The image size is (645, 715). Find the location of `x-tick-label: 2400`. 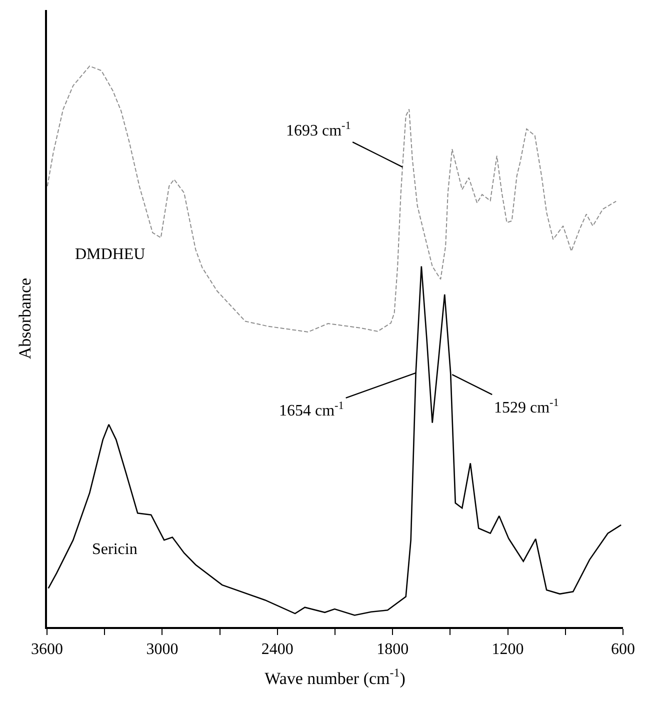

x-tick-label: 2400 is located at coordinates (277, 649).